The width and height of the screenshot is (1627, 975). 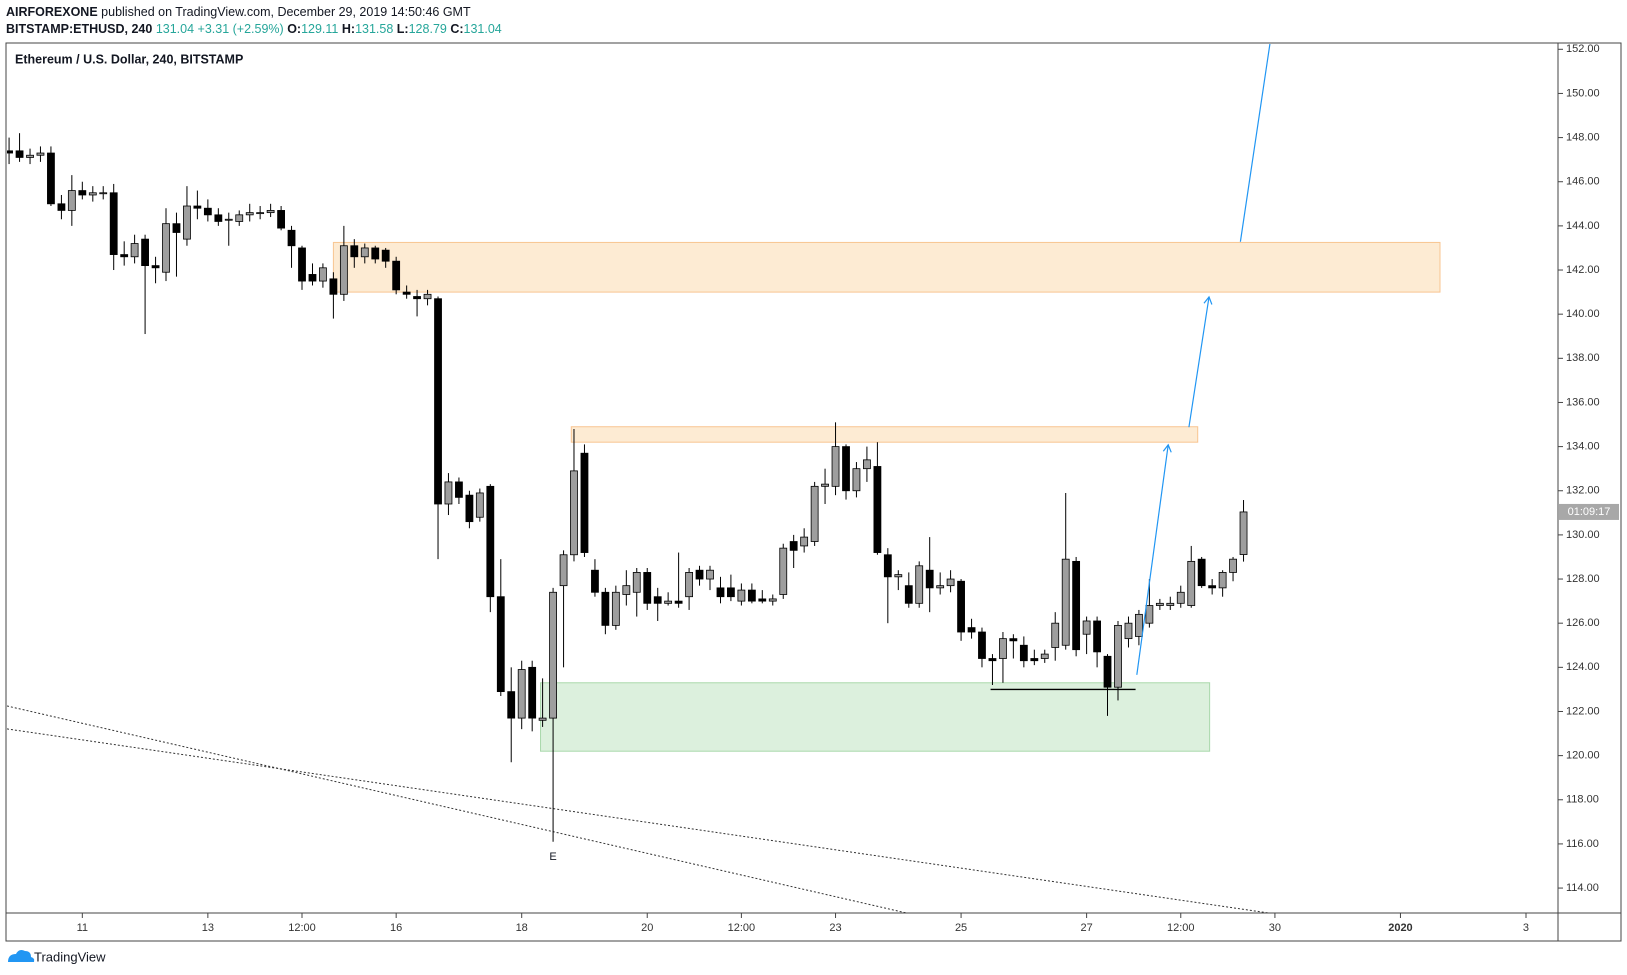 I want to click on x-tick-label: 2020, so click(x=1400, y=928).